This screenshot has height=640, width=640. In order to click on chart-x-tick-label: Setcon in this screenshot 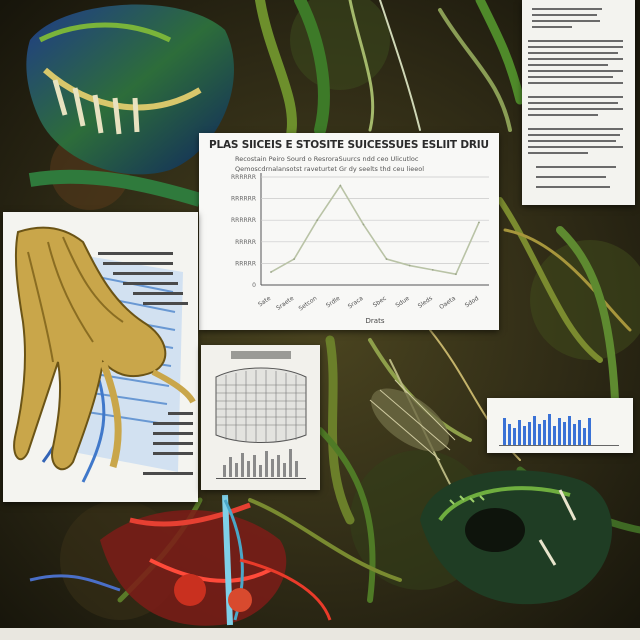, I will do `click(307, 304)`.